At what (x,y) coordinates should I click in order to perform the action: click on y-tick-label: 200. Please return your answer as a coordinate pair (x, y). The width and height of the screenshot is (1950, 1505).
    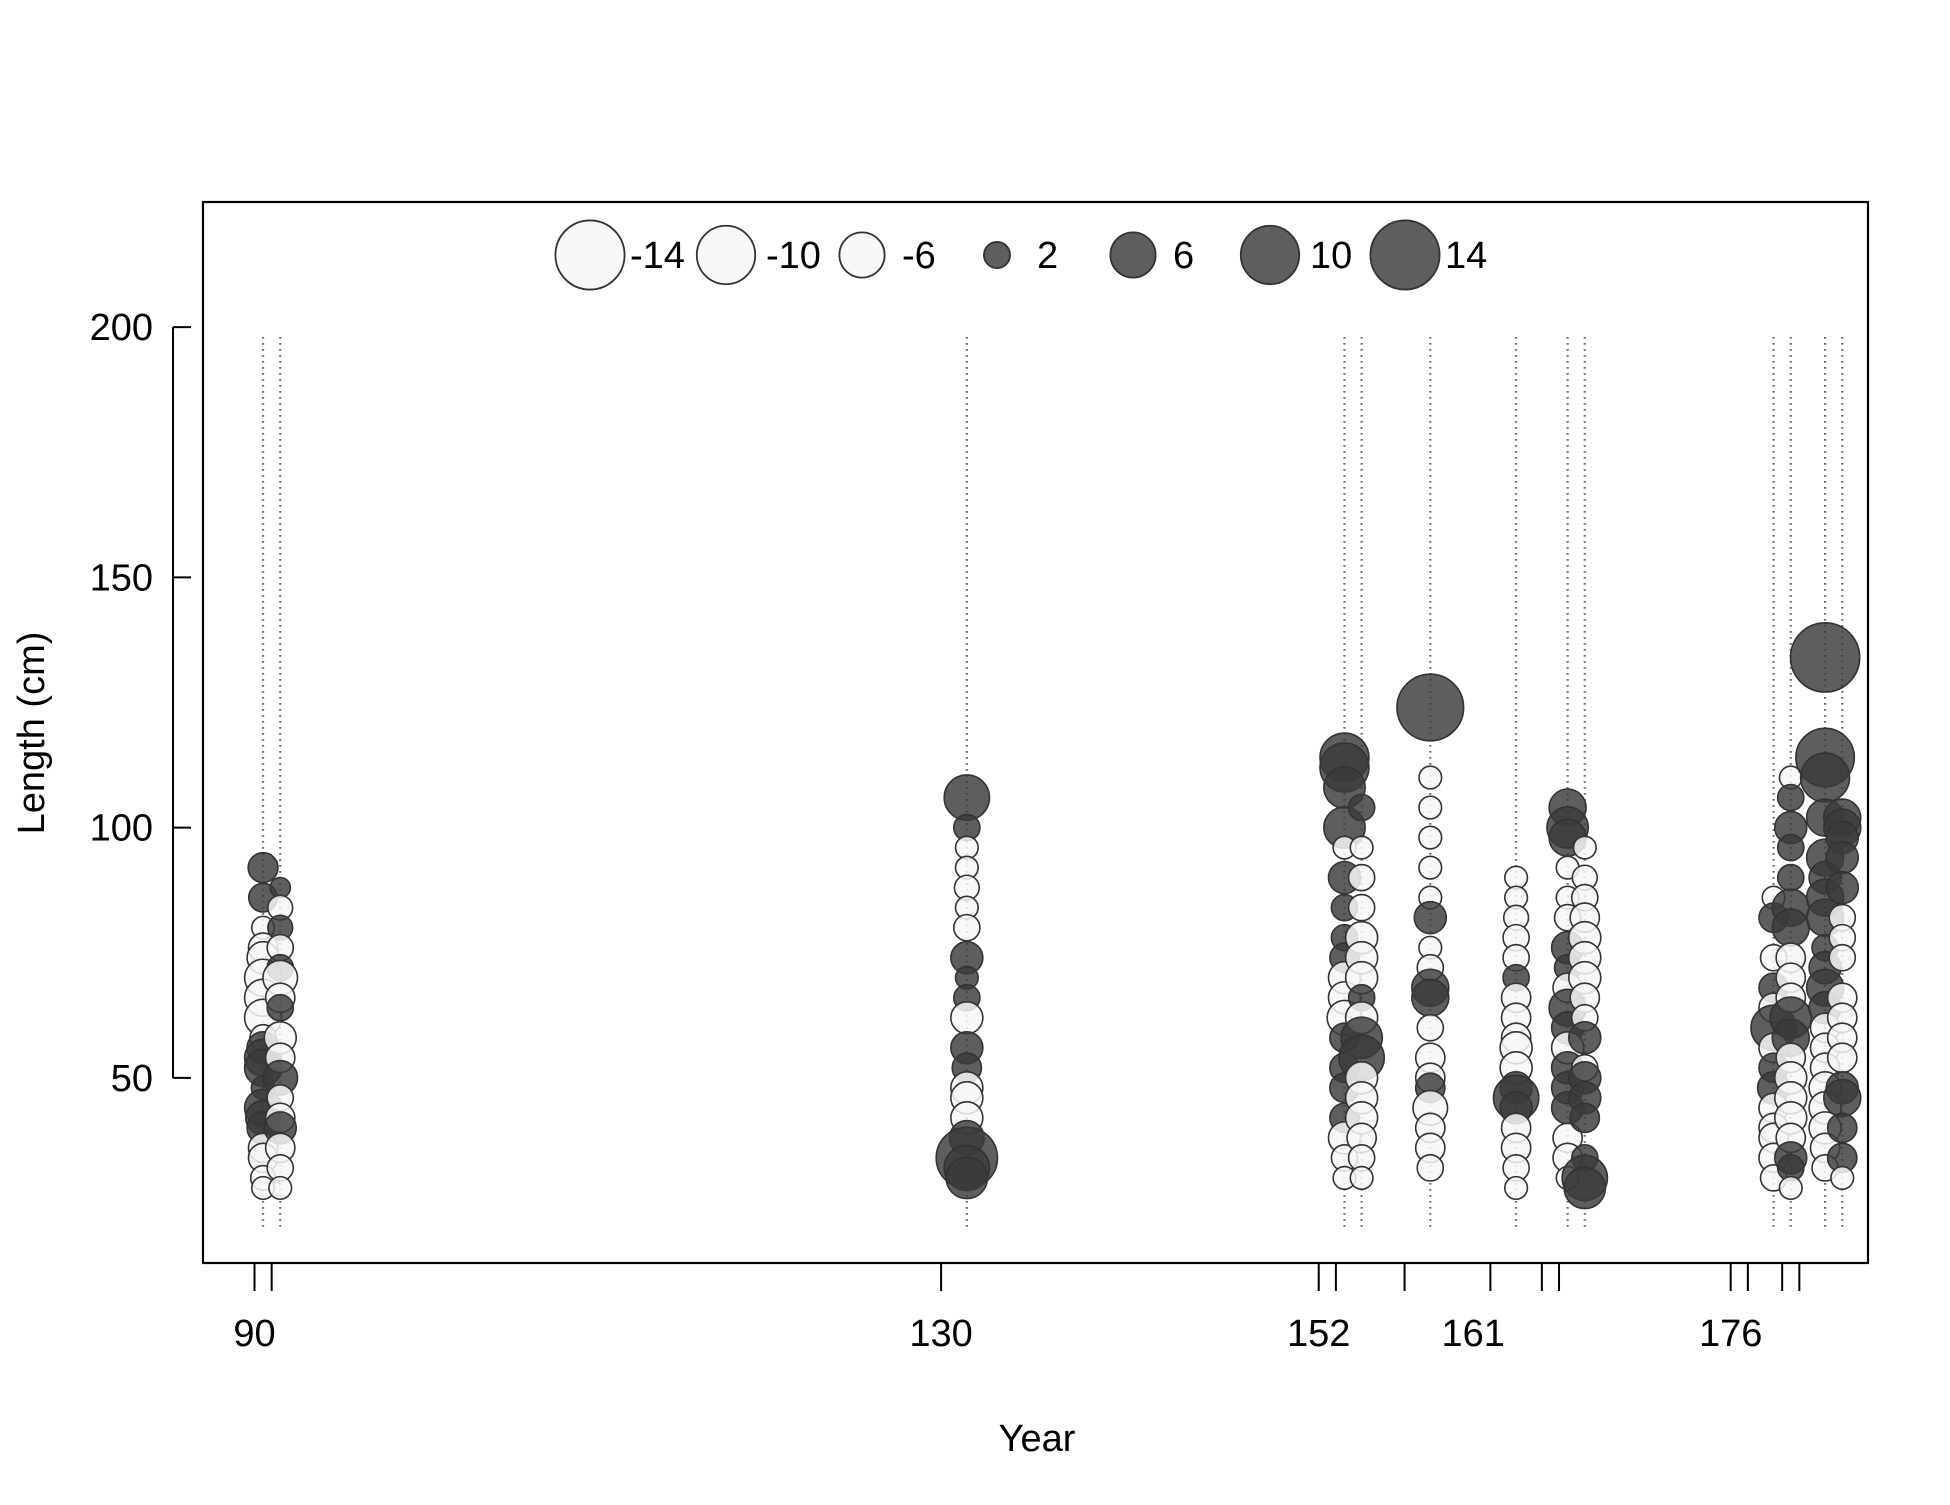
    Looking at the image, I should click on (121, 328).